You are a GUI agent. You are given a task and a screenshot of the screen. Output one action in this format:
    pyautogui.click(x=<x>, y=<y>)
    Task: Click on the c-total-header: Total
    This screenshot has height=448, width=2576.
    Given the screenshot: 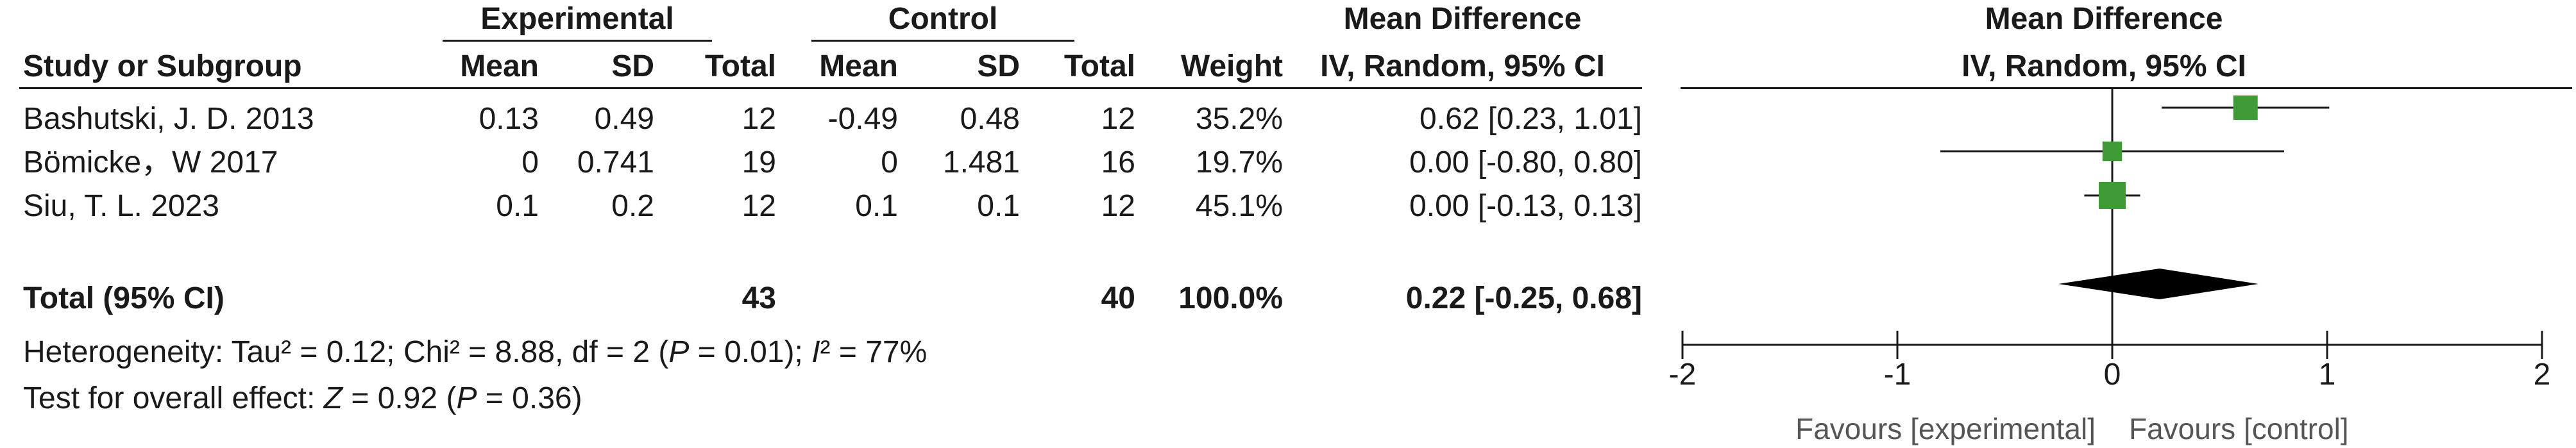 What is the action you would take?
    pyautogui.click(x=1099, y=66)
    